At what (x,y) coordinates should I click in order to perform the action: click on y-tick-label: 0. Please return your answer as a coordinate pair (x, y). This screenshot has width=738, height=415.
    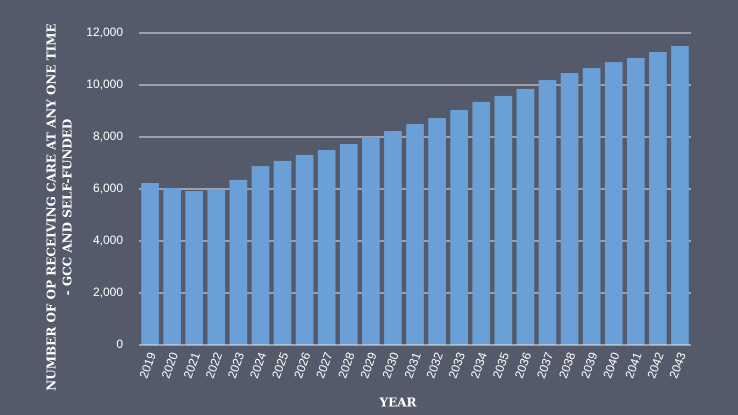
    Looking at the image, I should click on (119, 344).